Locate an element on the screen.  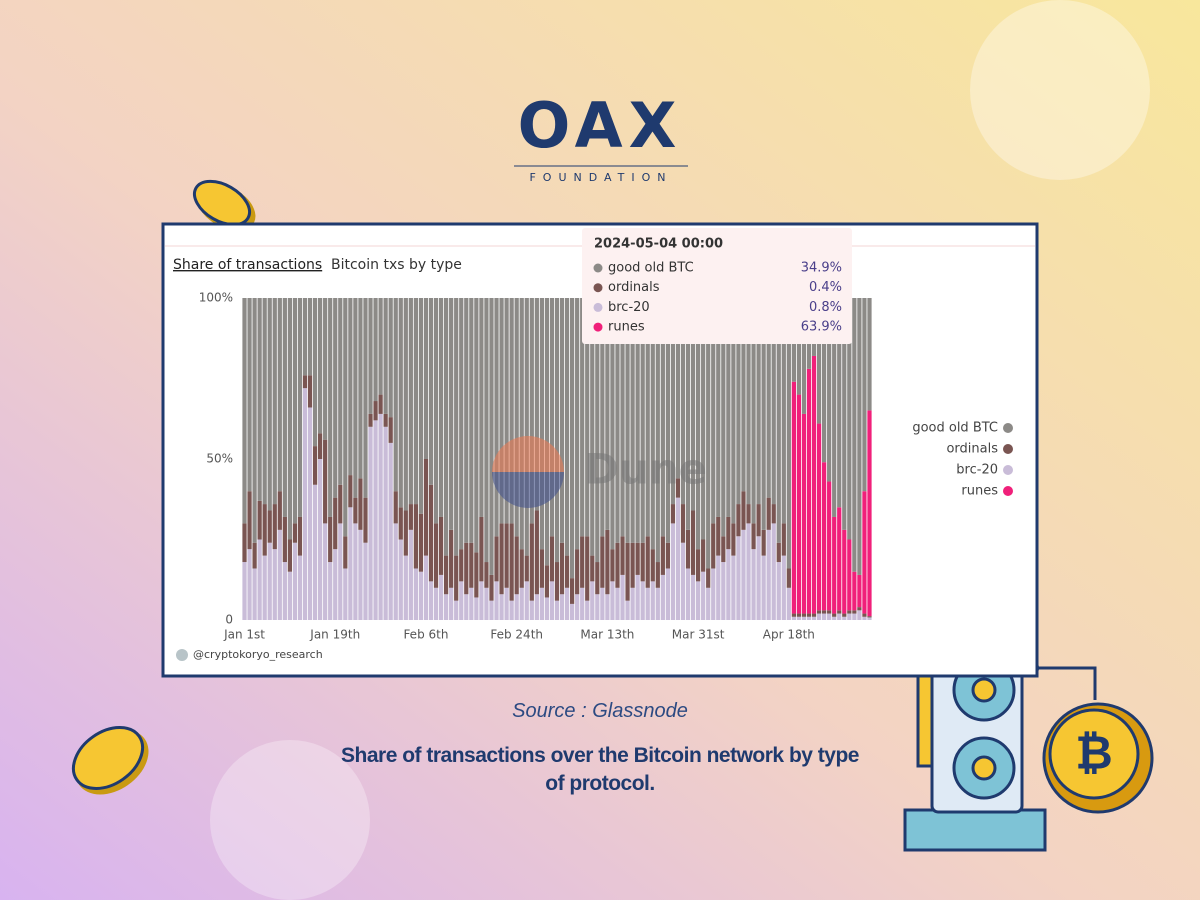
chart-subtitle: Bitcoin txs by type is located at coordinates (396, 265).